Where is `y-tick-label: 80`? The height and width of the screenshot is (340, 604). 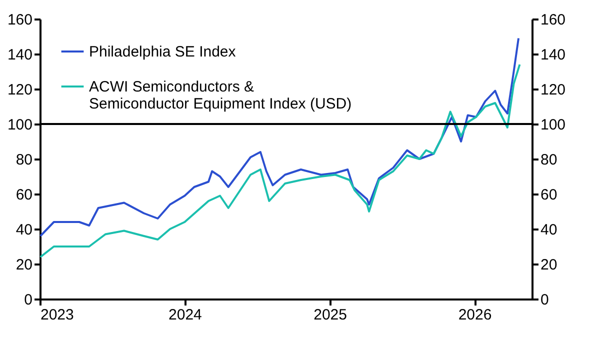
y-tick-label: 80 is located at coordinates (24, 160).